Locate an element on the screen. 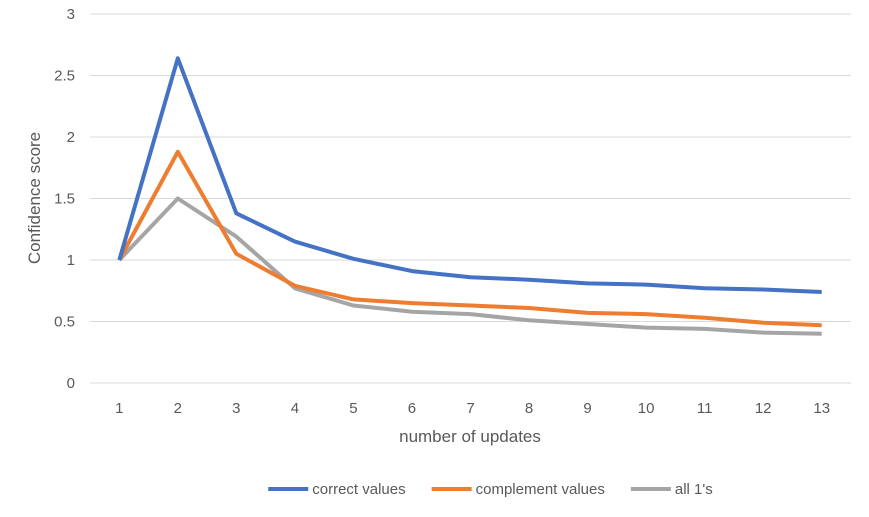 Image resolution: width=869 pixels, height=517 pixels. x-tick-label: 13 is located at coordinates (821, 408).